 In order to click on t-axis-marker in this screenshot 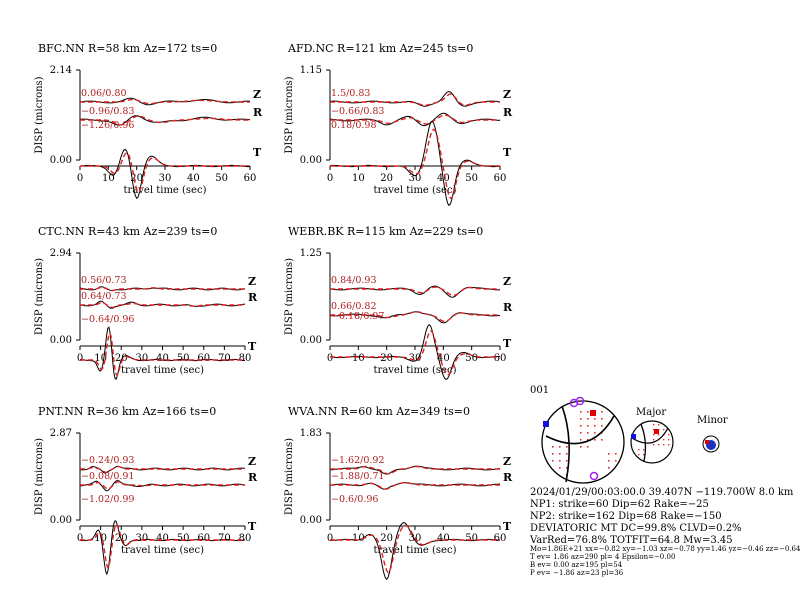, I will do `click(593, 413)`.